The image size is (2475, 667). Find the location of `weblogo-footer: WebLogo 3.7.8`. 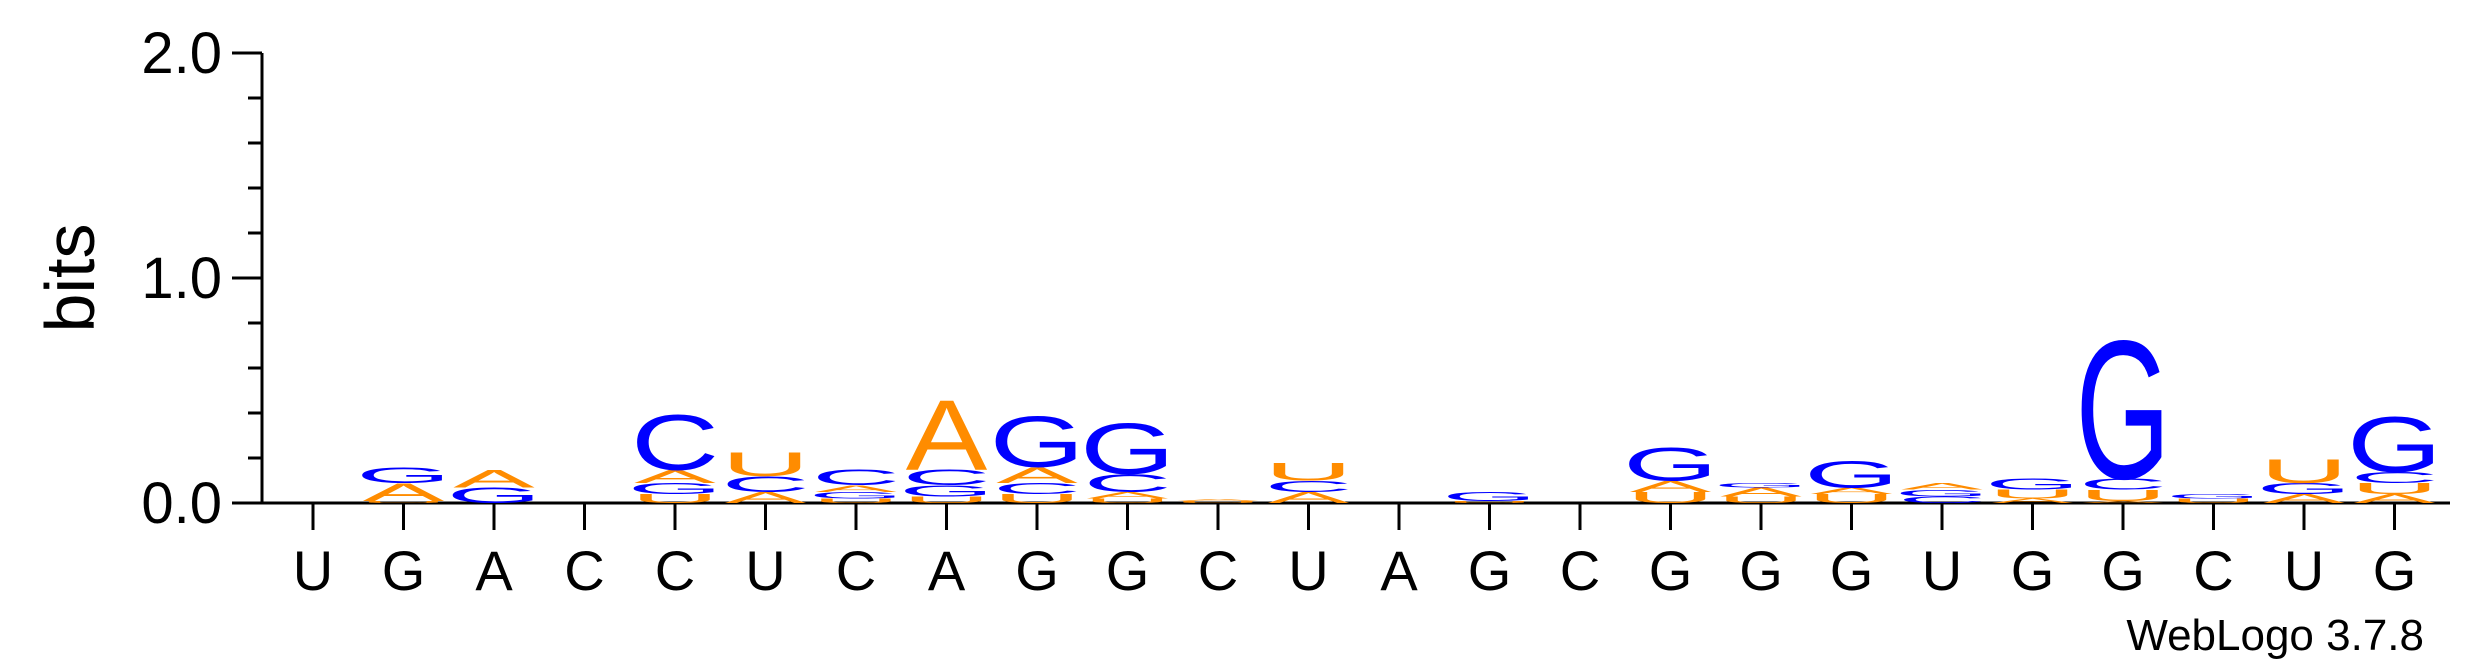

weblogo-footer: WebLogo 3.7.8 is located at coordinates (2275, 635).